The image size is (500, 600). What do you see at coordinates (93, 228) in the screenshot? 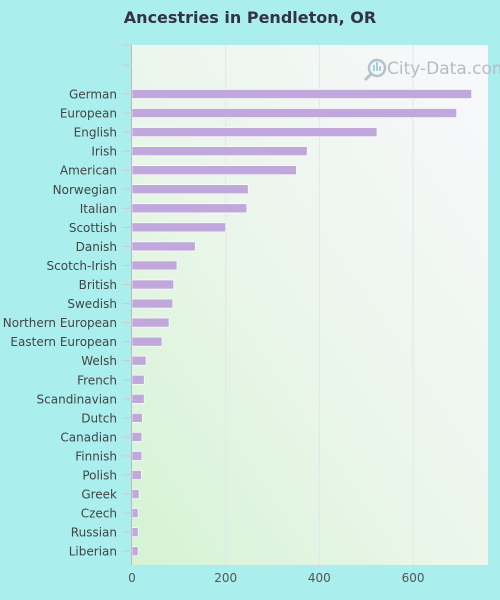
I see `category-label: Scottish` at bounding box center [93, 228].